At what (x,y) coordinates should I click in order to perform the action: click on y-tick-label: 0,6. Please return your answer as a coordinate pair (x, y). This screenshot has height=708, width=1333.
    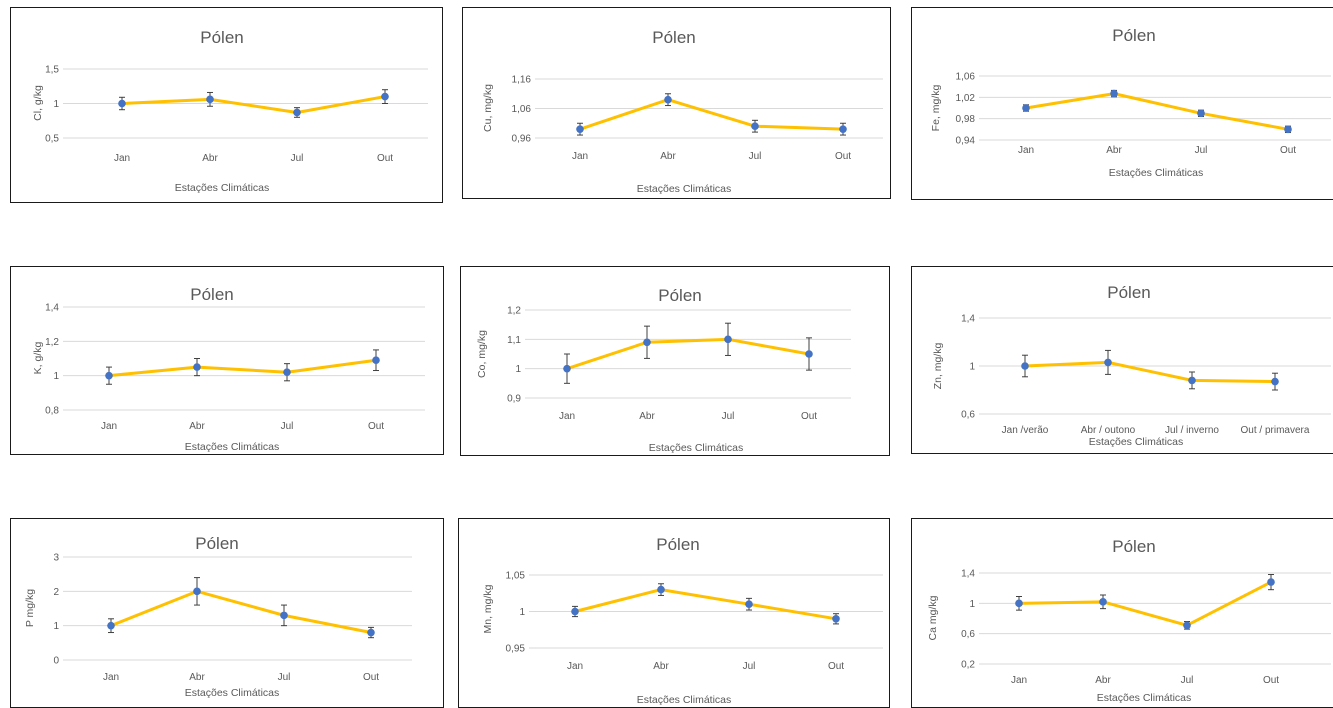
    Looking at the image, I should click on (968, 415).